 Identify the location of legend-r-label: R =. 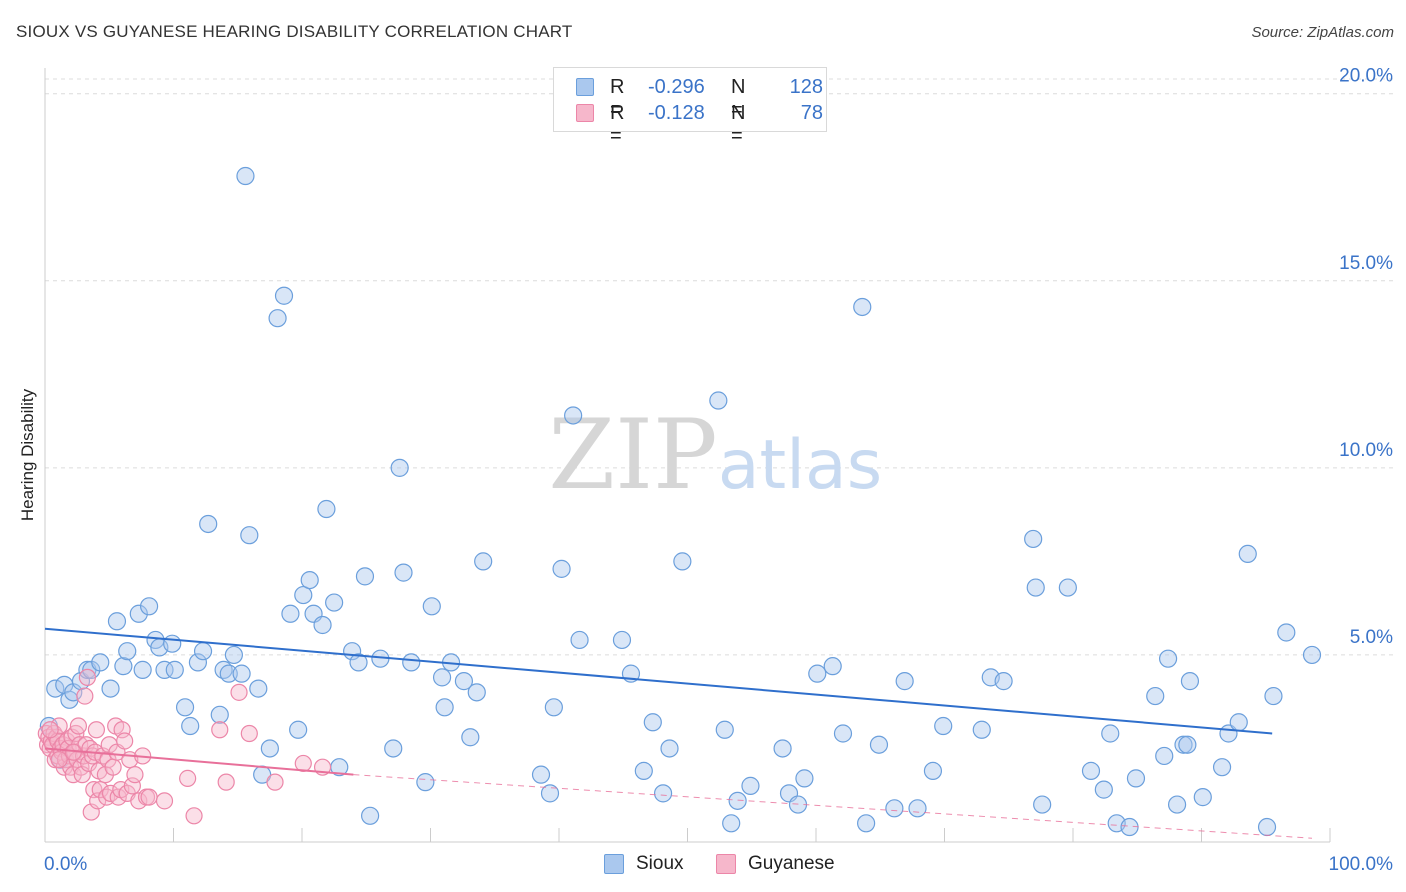
(617, 98).